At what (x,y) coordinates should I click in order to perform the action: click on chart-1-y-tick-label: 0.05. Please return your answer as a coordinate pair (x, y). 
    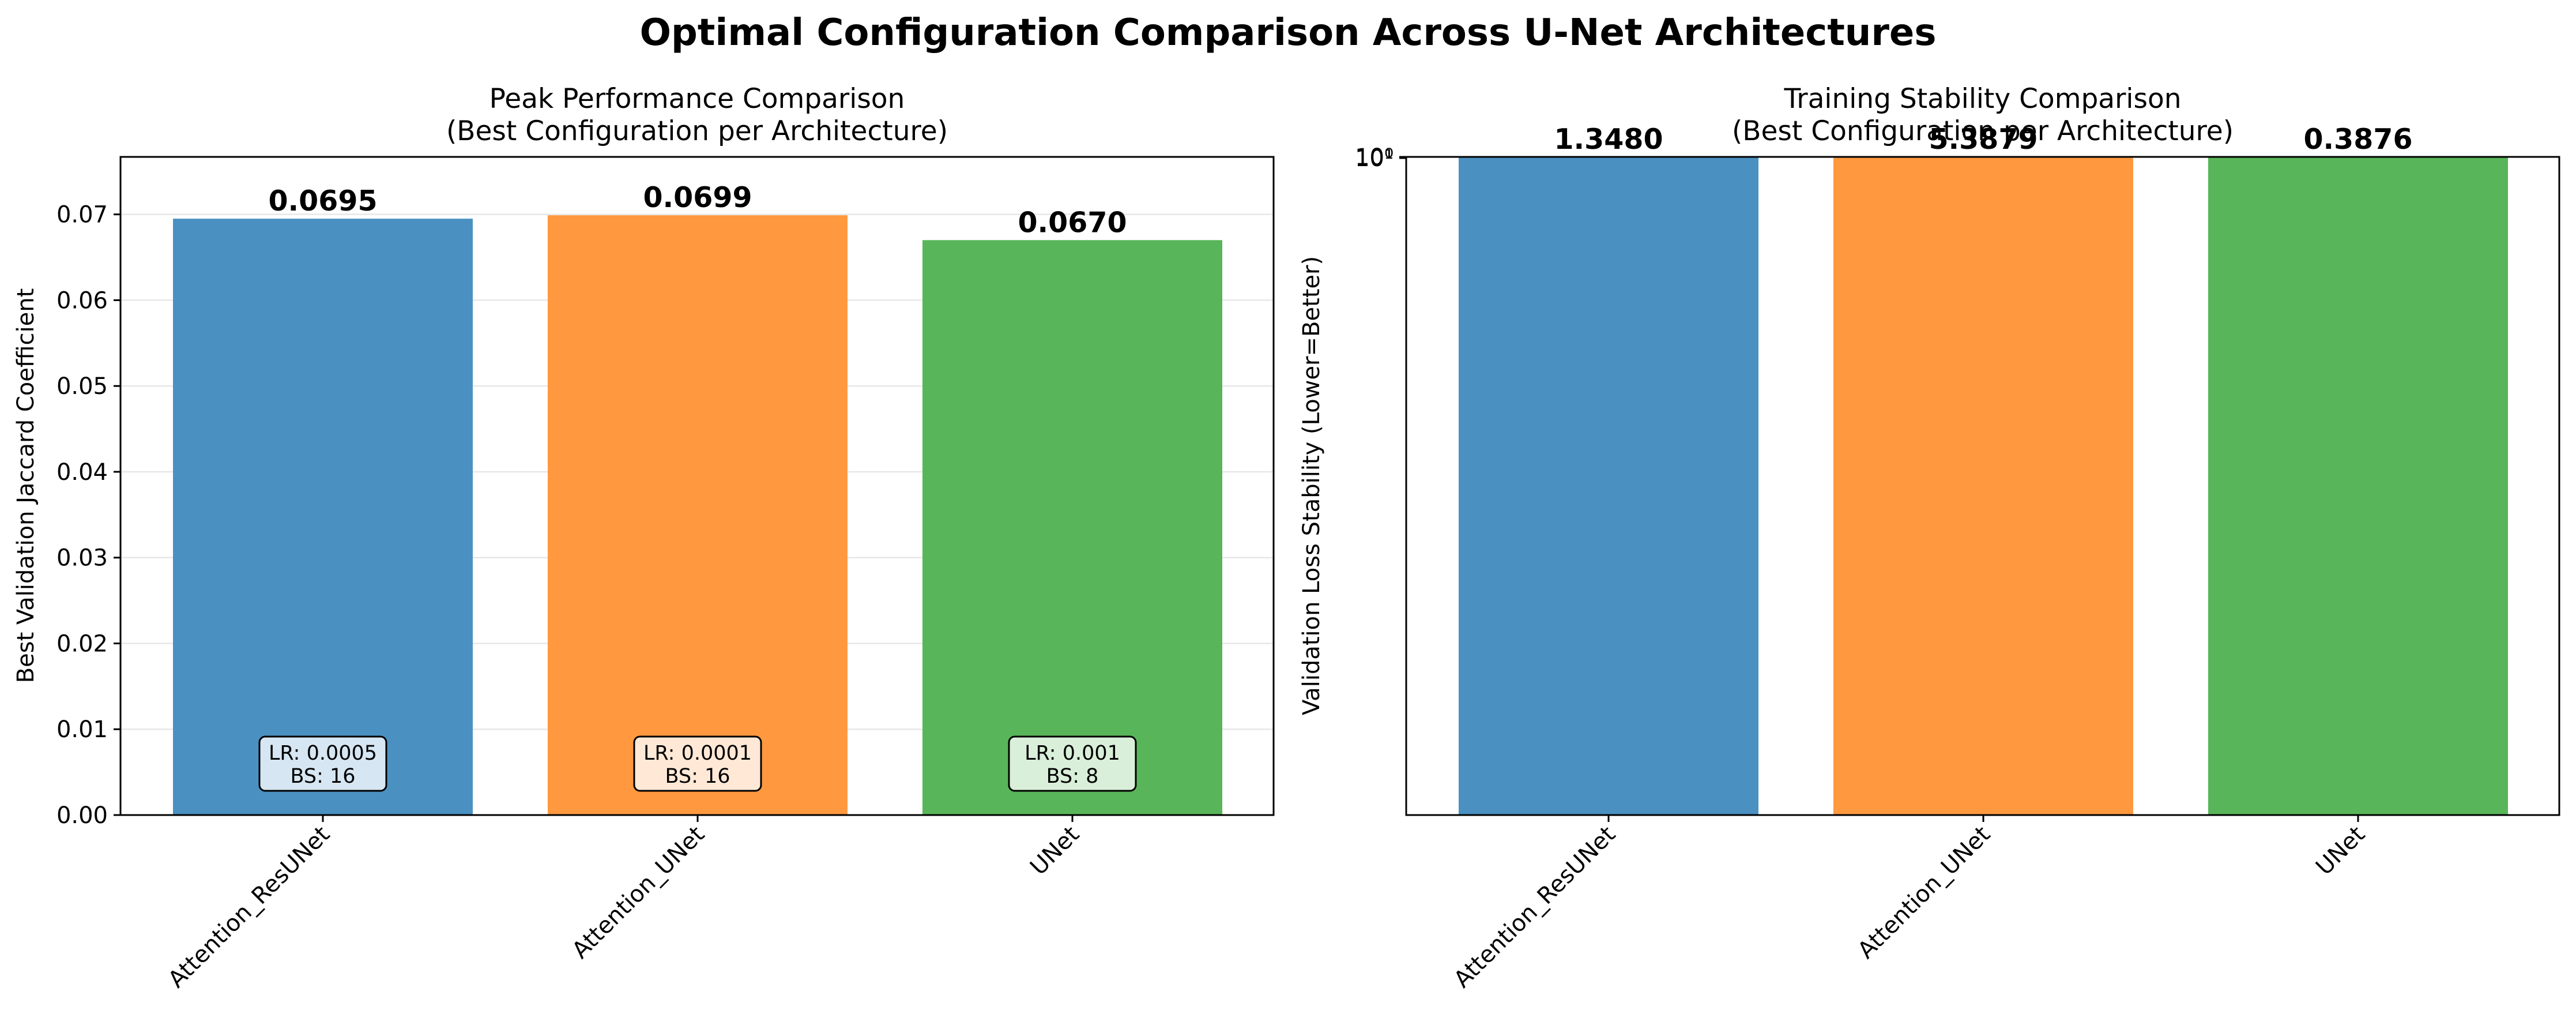
    Looking at the image, I should click on (82, 386).